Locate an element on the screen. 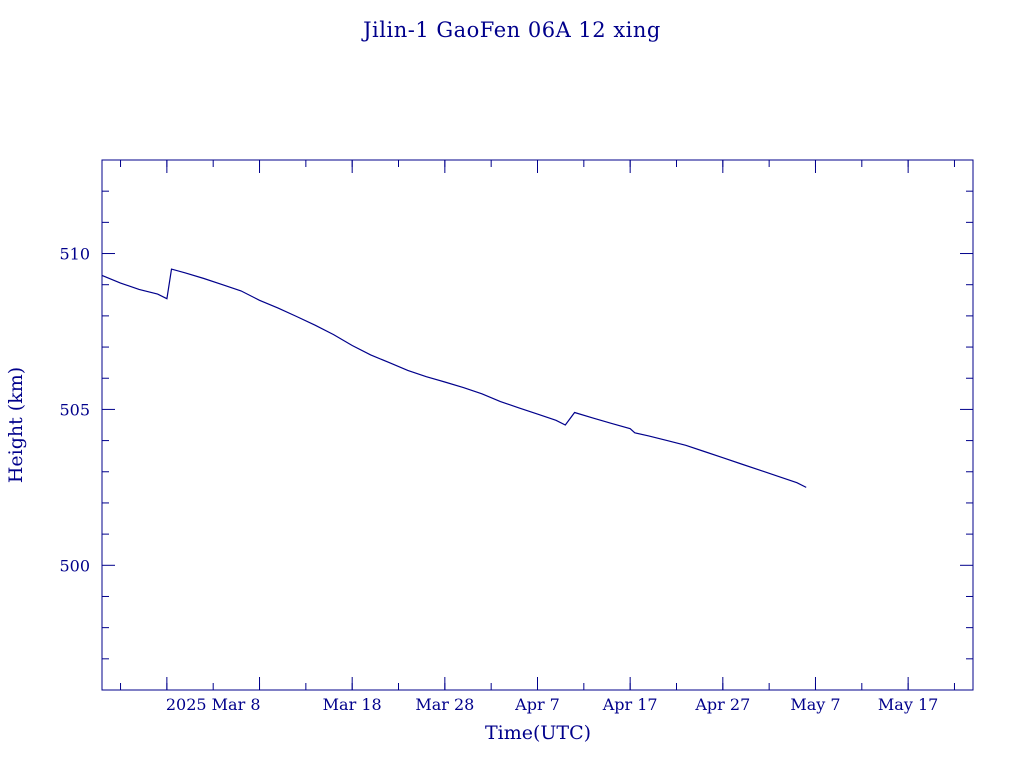 This screenshot has height=768, width=1024. x-tick-label: May 7 is located at coordinates (815, 704).